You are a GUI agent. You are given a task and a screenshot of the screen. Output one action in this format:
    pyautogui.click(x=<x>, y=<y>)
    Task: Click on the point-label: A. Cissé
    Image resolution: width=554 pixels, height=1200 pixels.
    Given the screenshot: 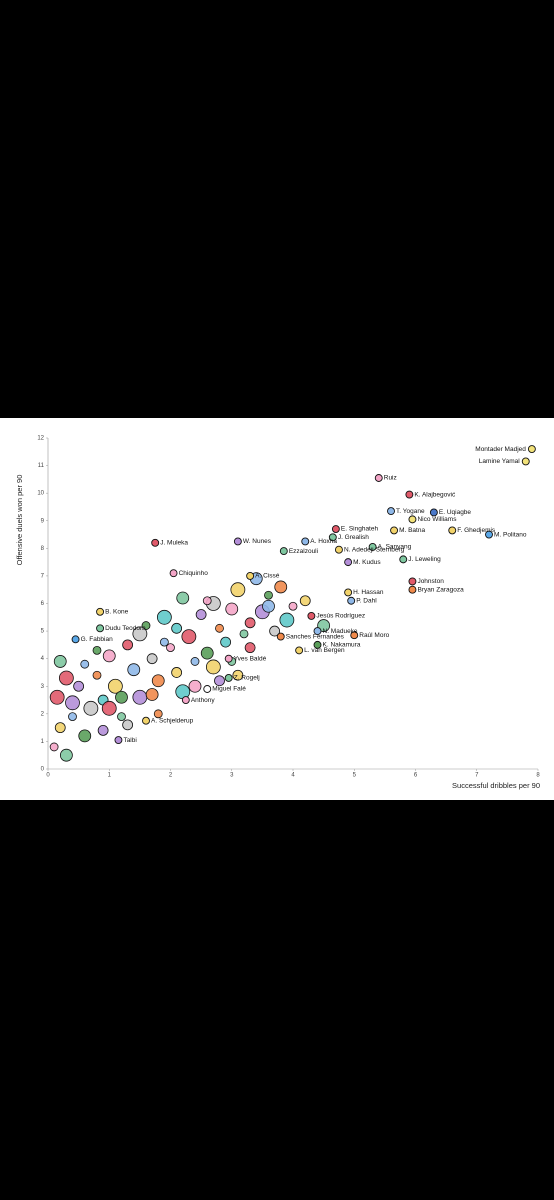 What is the action you would take?
    pyautogui.click(x=267, y=576)
    